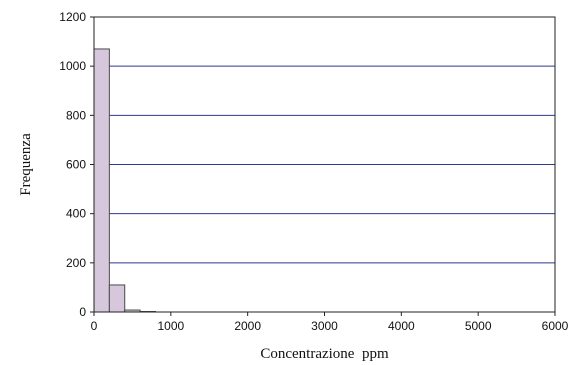 The height and width of the screenshot is (365, 571). Describe the element at coordinates (555, 326) in the screenshot. I see `x-tick-label-6000: 6000` at that location.